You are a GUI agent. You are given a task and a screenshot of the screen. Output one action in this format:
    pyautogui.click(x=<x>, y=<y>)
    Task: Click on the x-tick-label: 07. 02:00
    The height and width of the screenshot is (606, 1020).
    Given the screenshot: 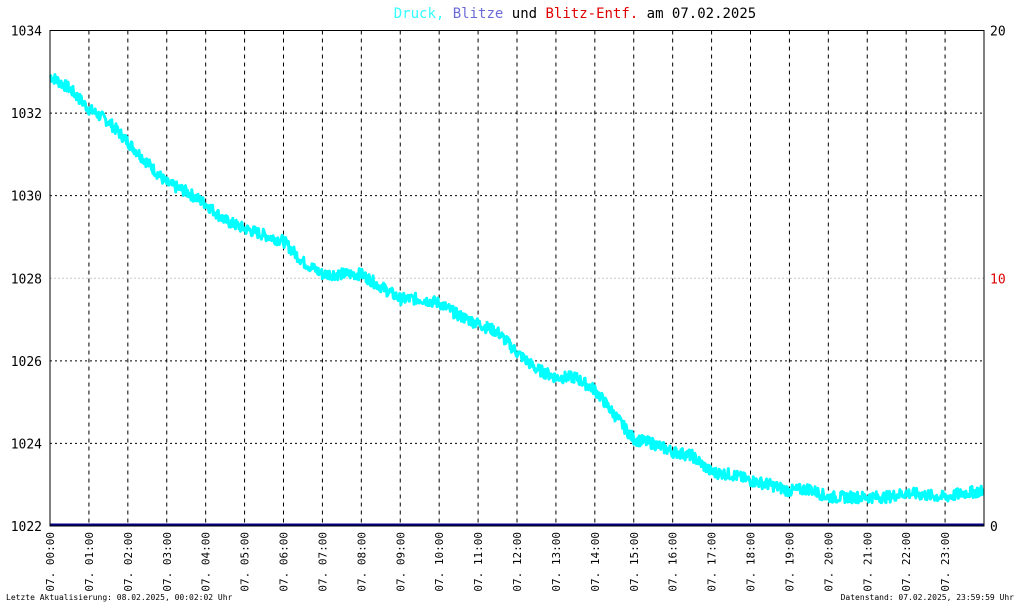 What is the action you would take?
    pyautogui.click(x=128, y=562)
    